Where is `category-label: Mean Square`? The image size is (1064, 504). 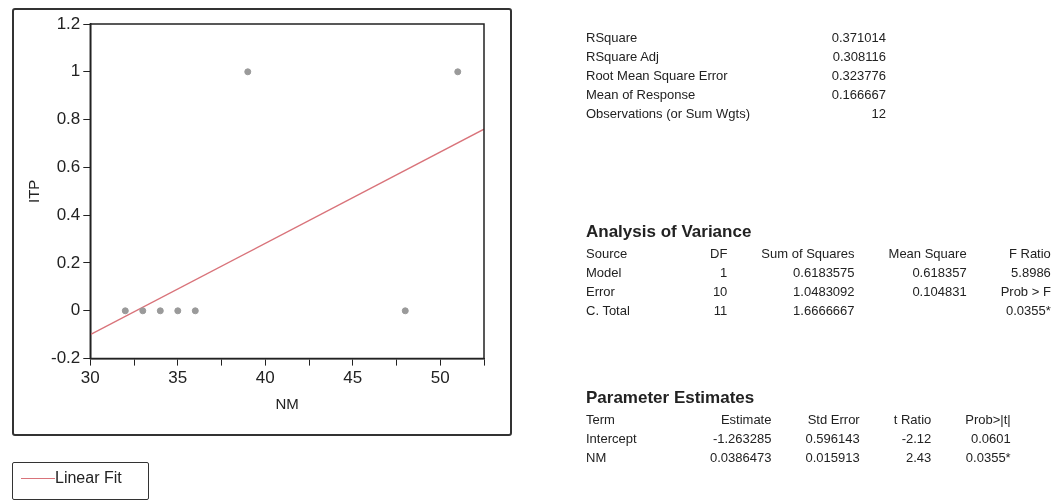 category-label: Mean Square is located at coordinates (927, 254).